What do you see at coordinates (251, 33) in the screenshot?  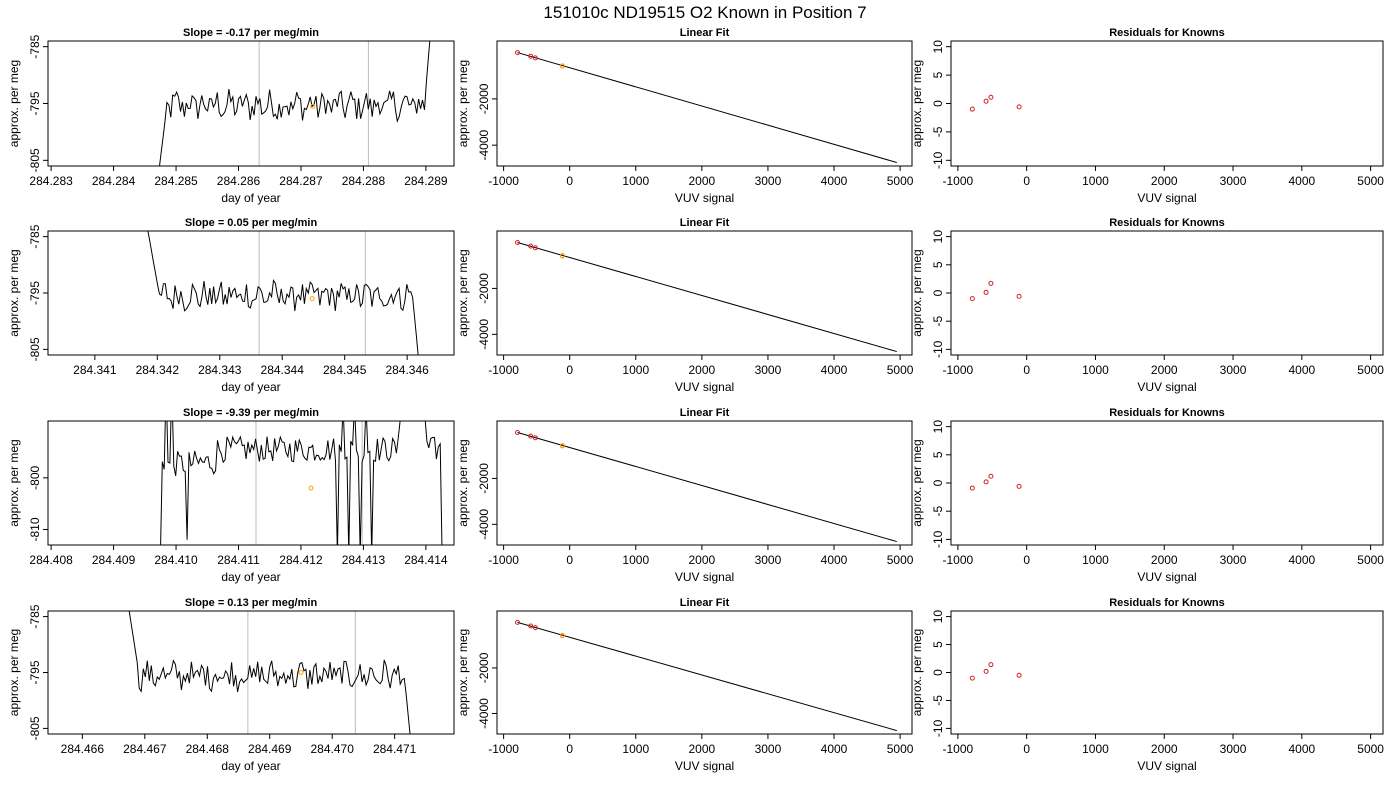 I see `panel-title: Slope = -0.17 per meg/min` at bounding box center [251, 33].